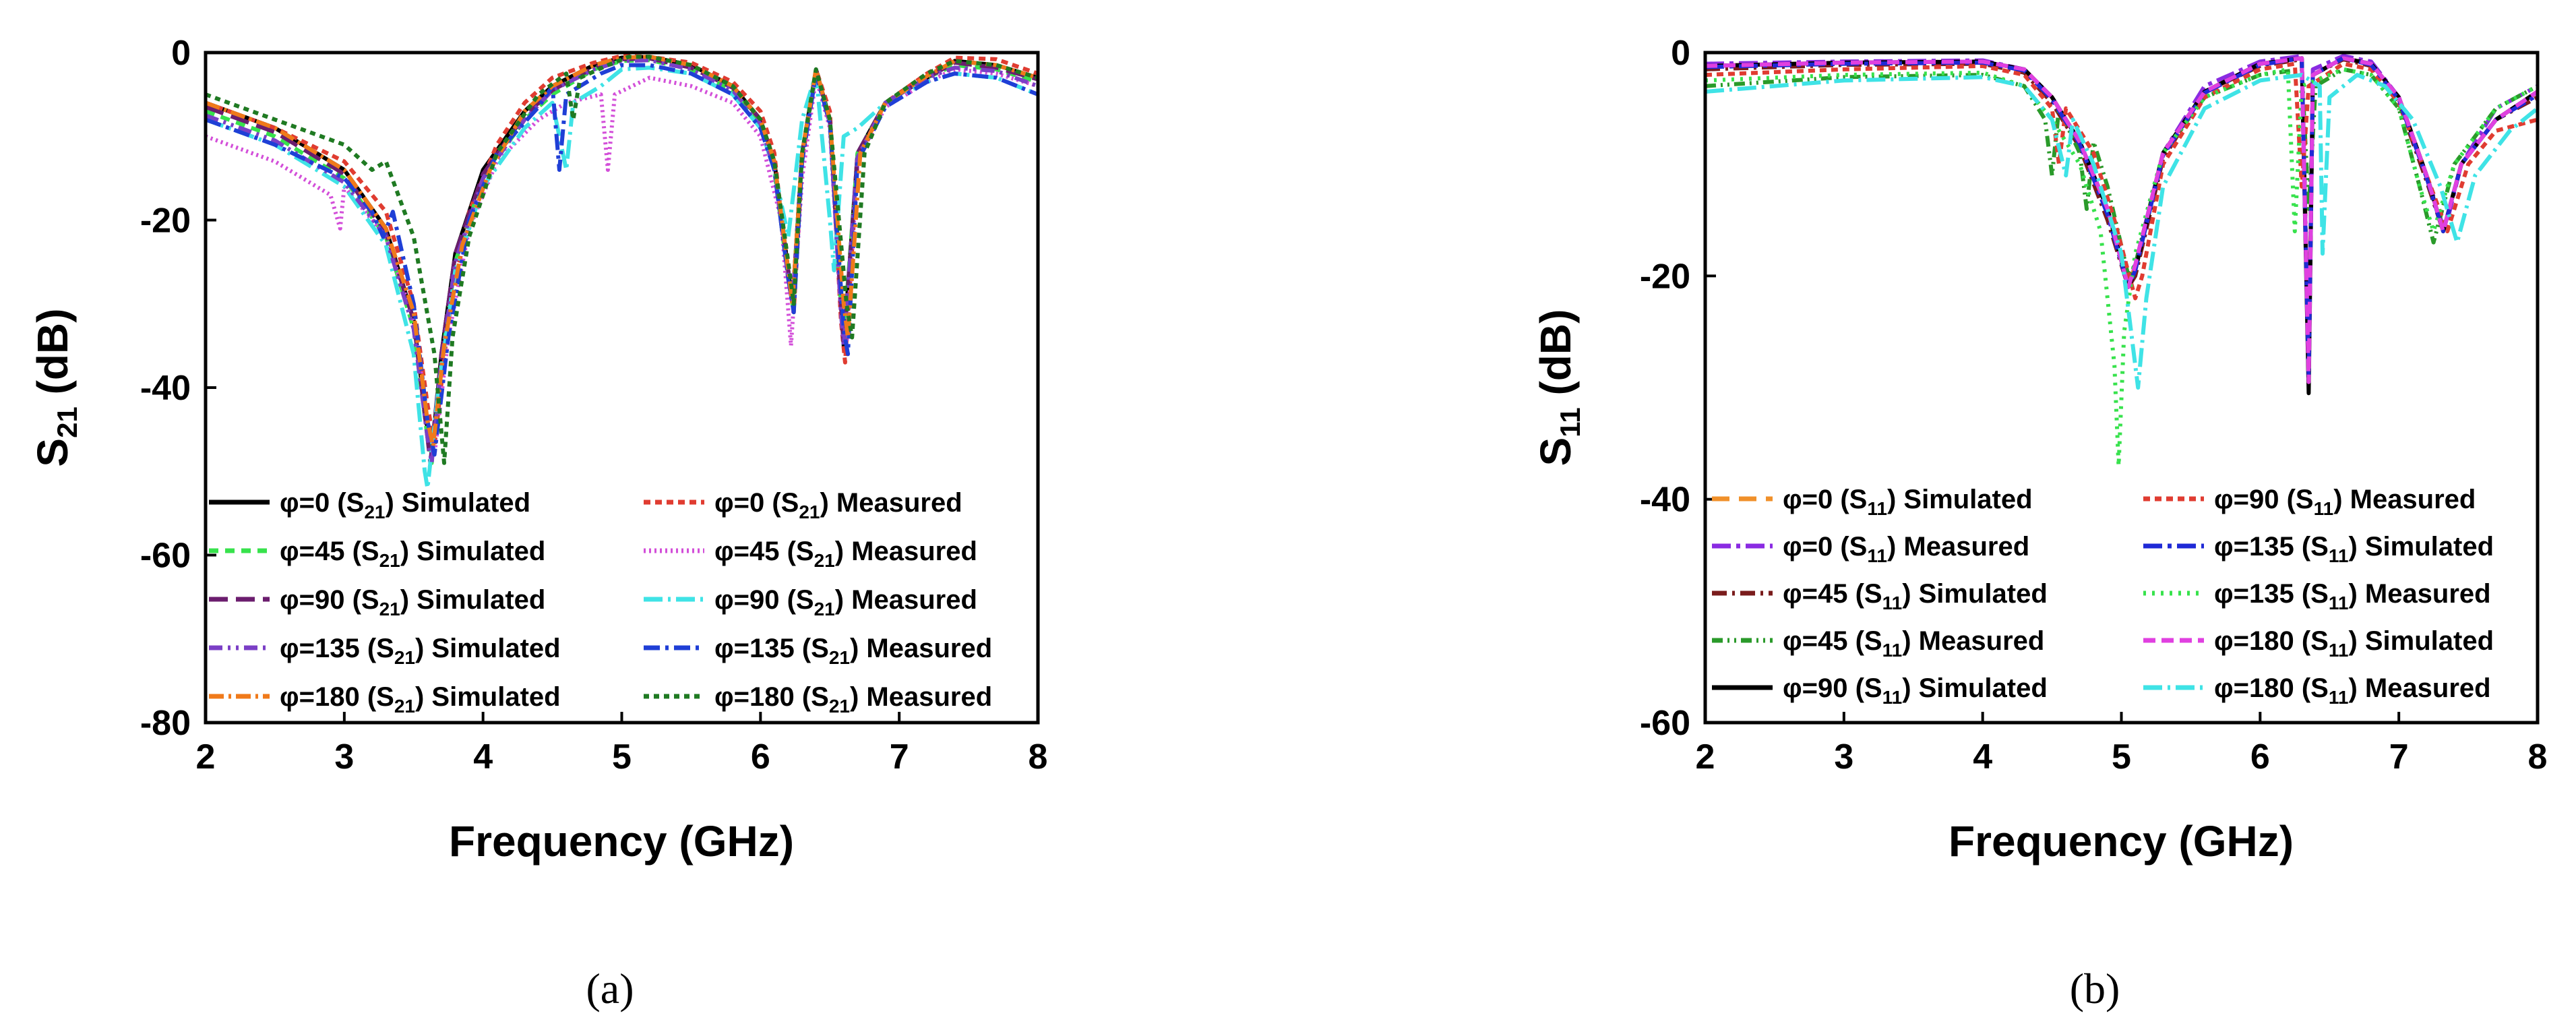 Image resolution: width=2576 pixels, height=1030 pixels. Describe the element at coordinates (1665, 500) in the screenshot. I see `plot-b-ytick-label--40: -40` at that location.